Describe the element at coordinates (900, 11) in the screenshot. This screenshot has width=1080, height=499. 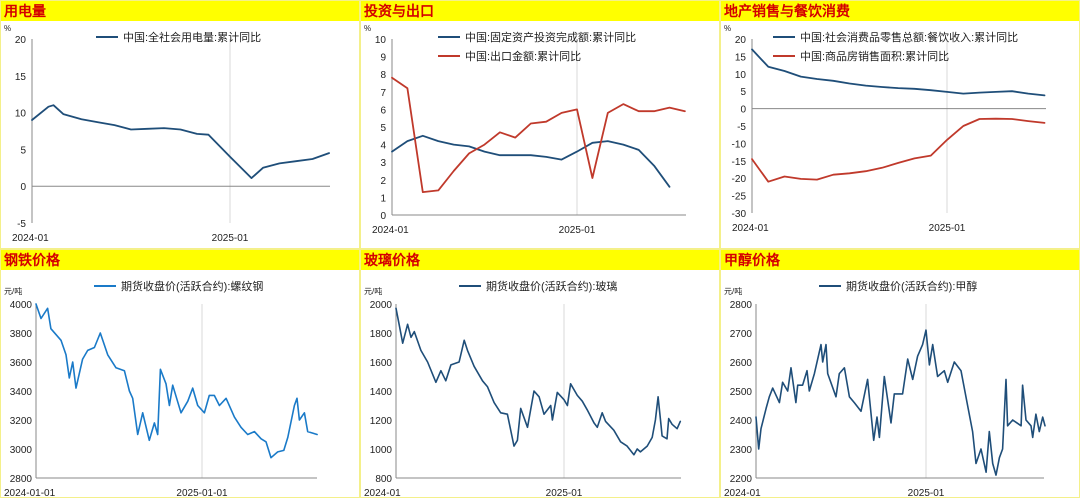
I see `panel-title: 地产销售与餐饮消费` at that location.